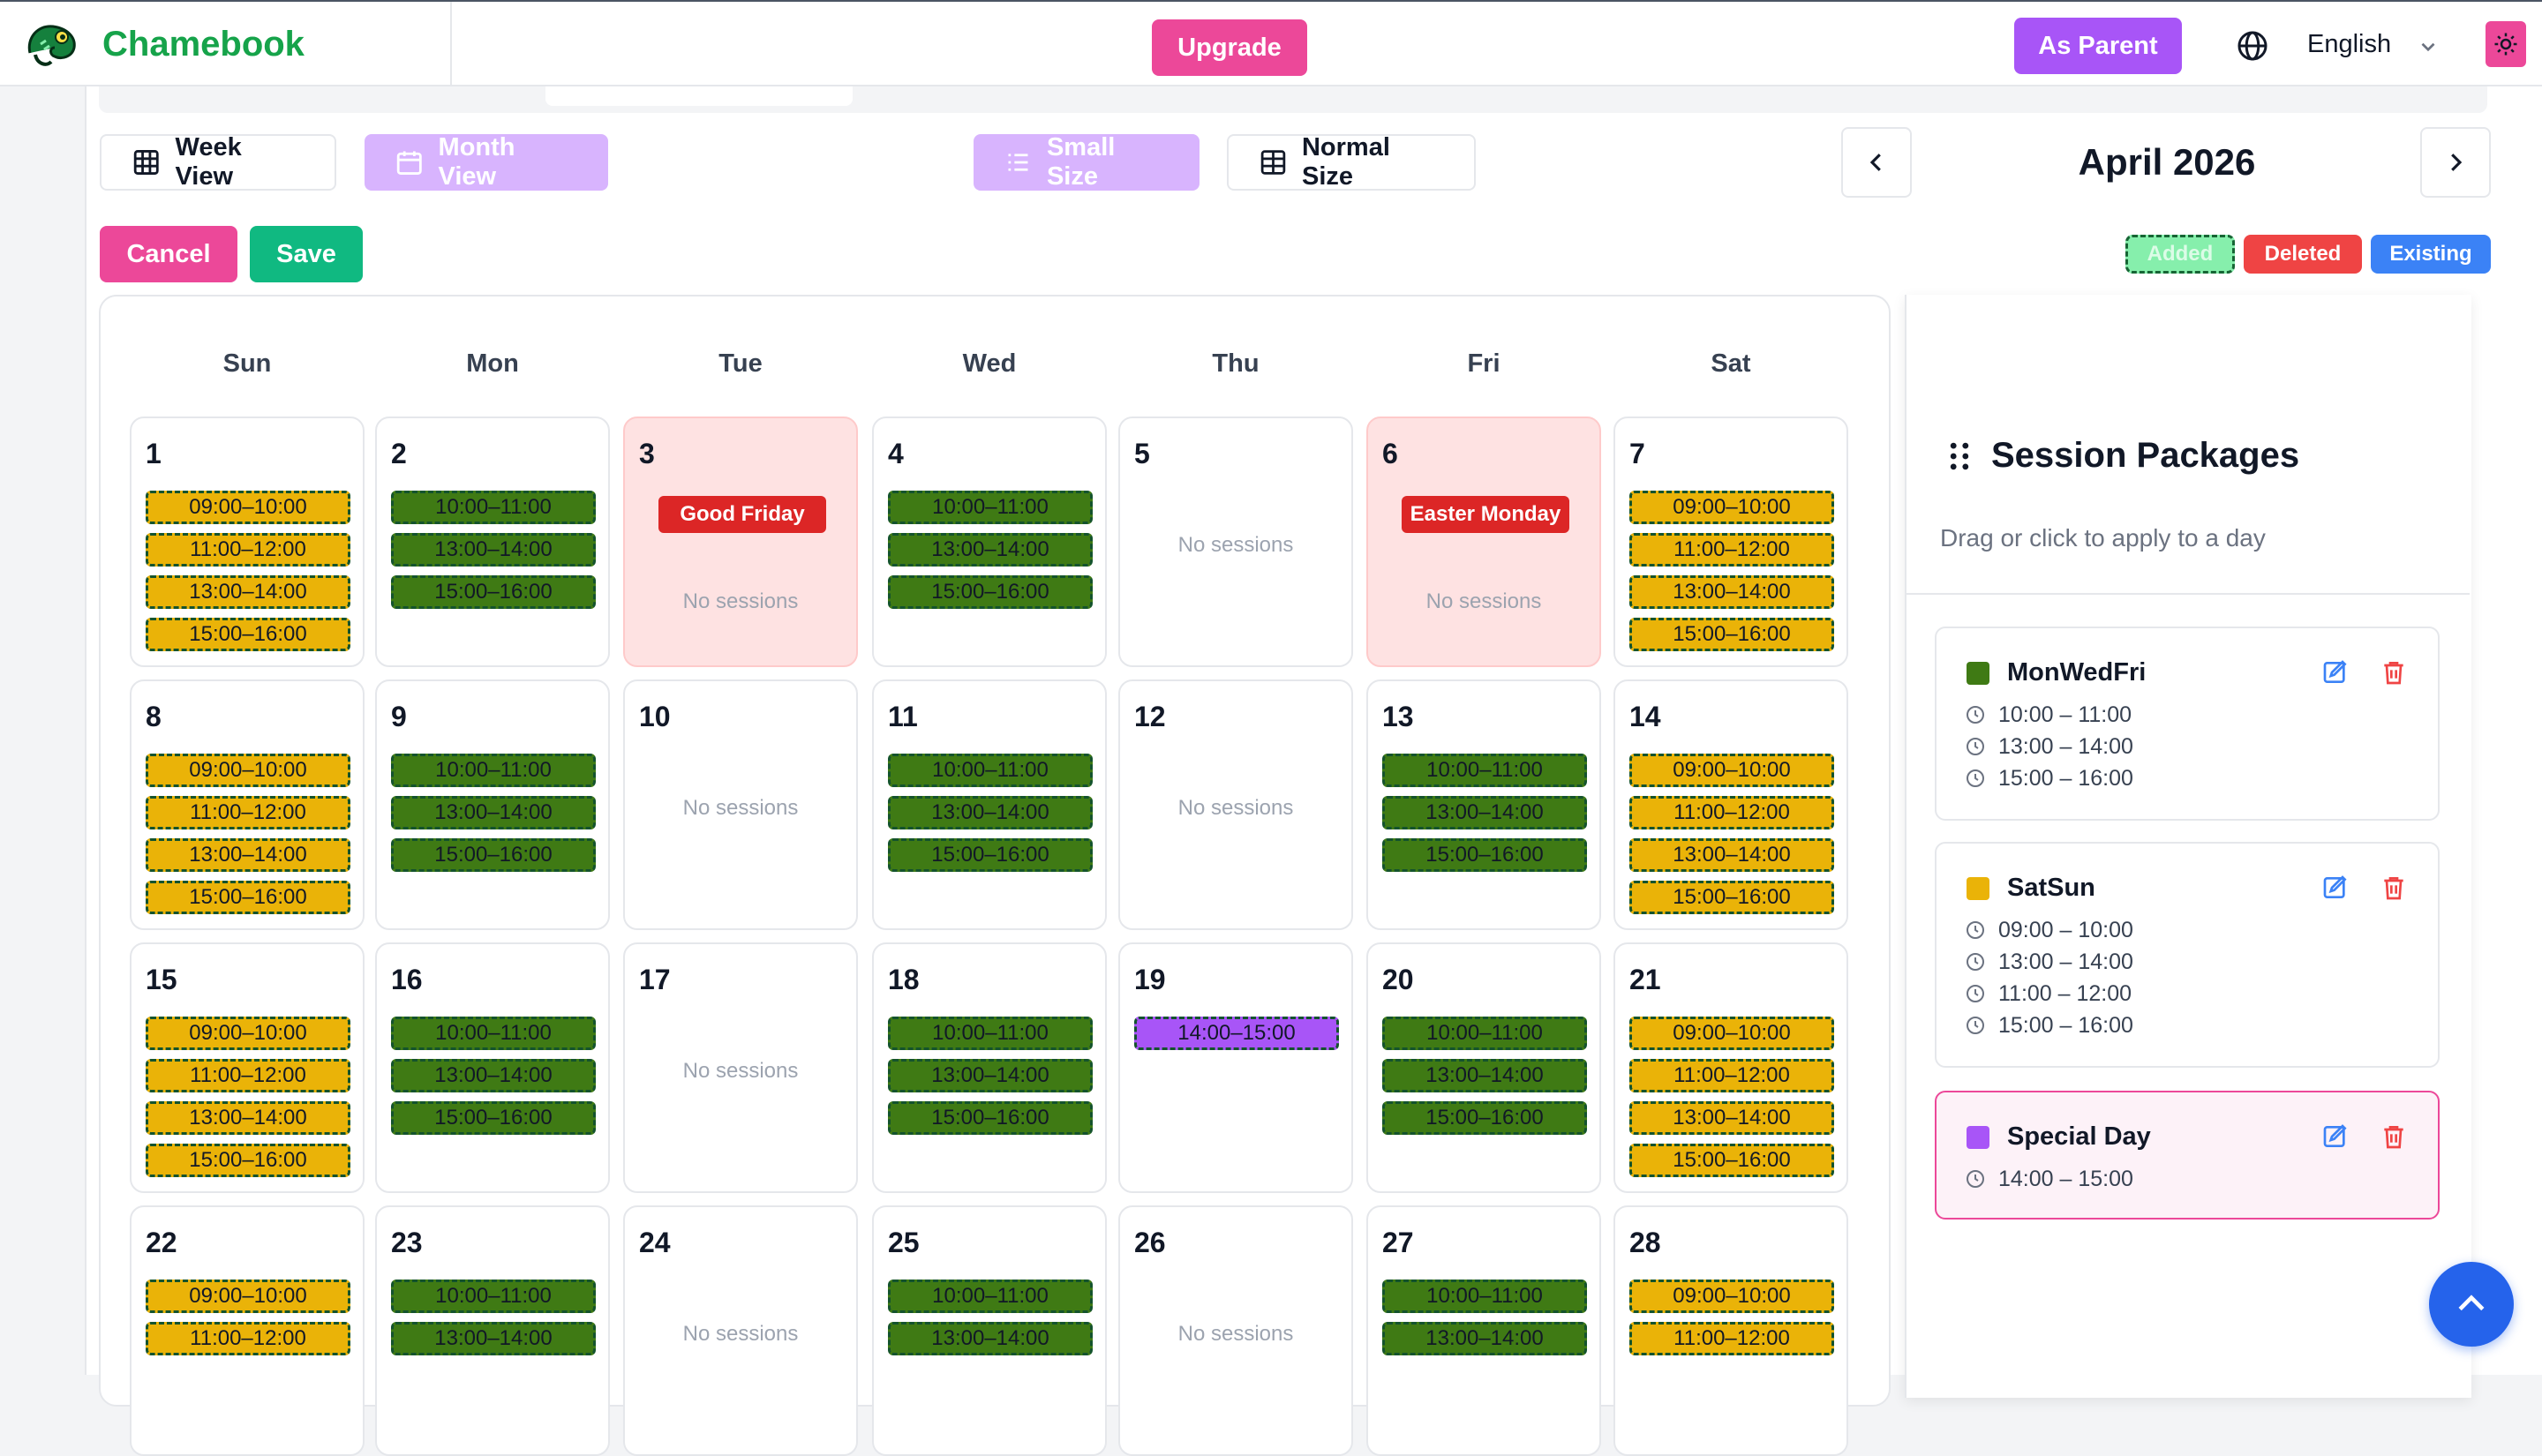 This screenshot has height=1456, width=2542. I want to click on day-cell: 18 10:00–11:00 13:00–14:00 15:00–16:00, so click(990, 1067).